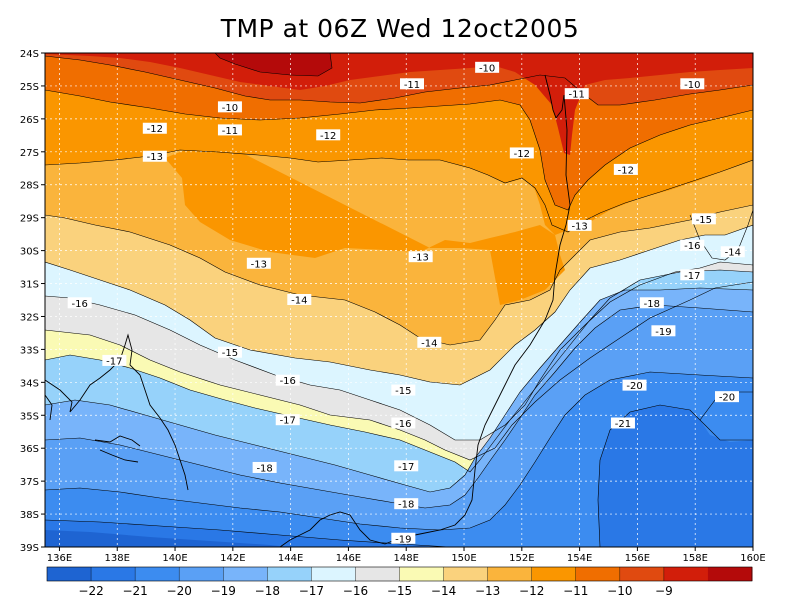  What do you see at coordinates (521, 558) in the screenshot?
I see `x-tick-label: 152E` at bounding box center [521, 558].